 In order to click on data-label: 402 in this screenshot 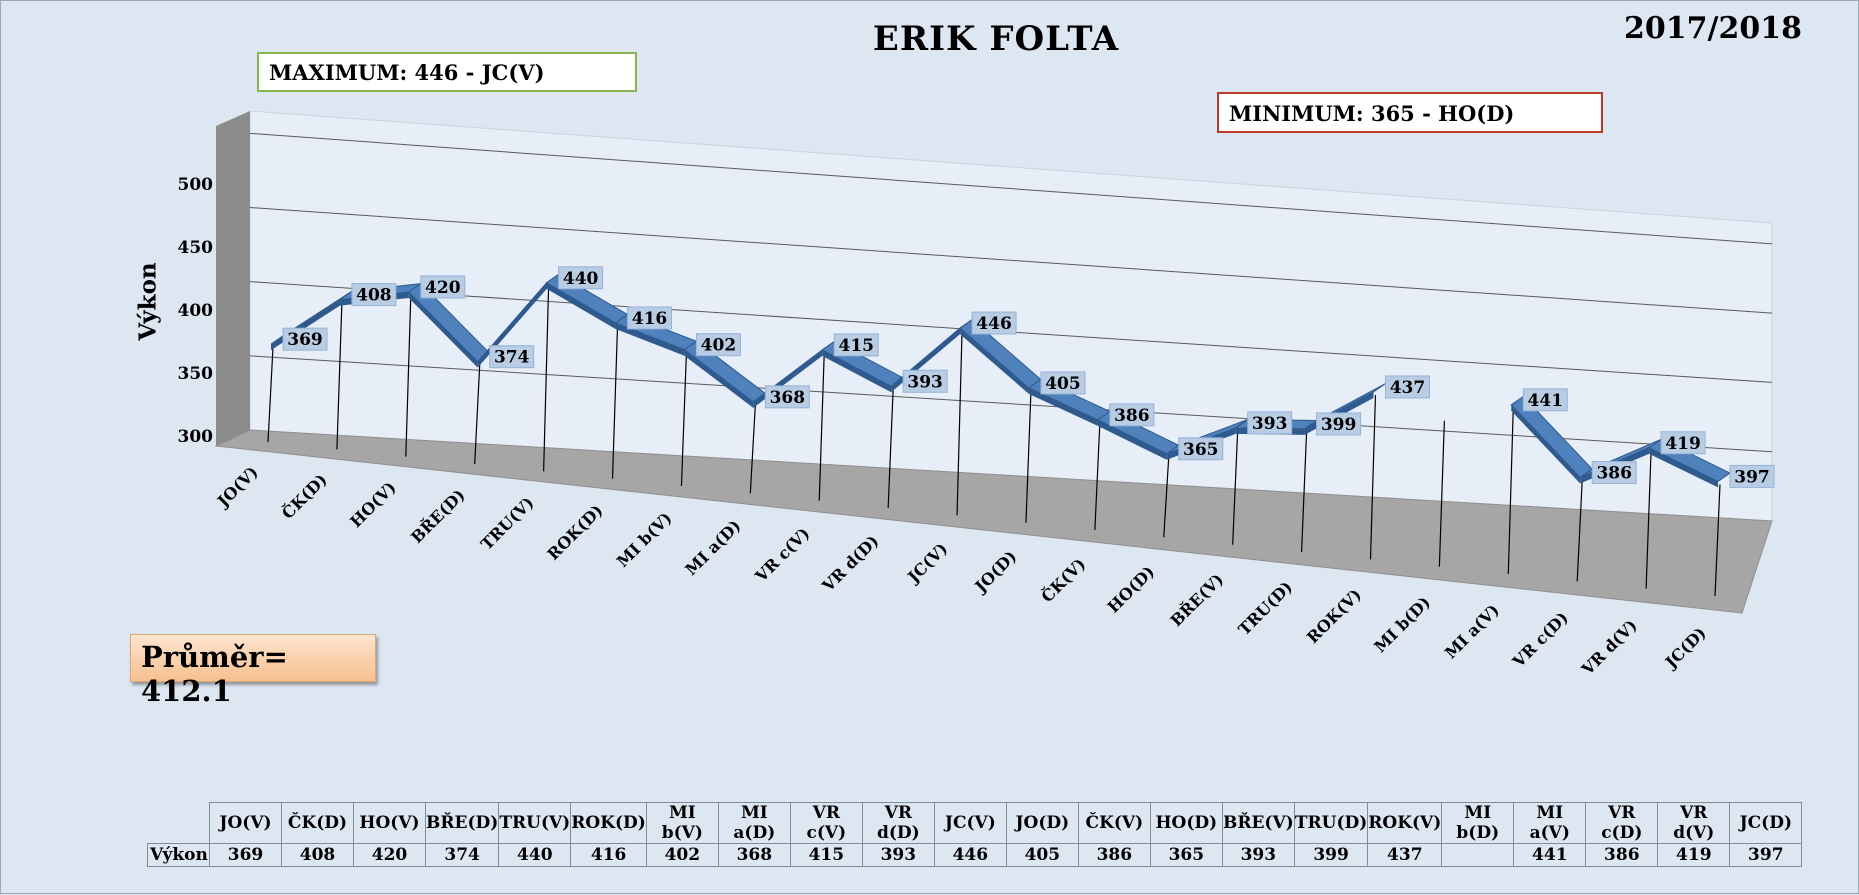, I will do `click(718, 345)`.